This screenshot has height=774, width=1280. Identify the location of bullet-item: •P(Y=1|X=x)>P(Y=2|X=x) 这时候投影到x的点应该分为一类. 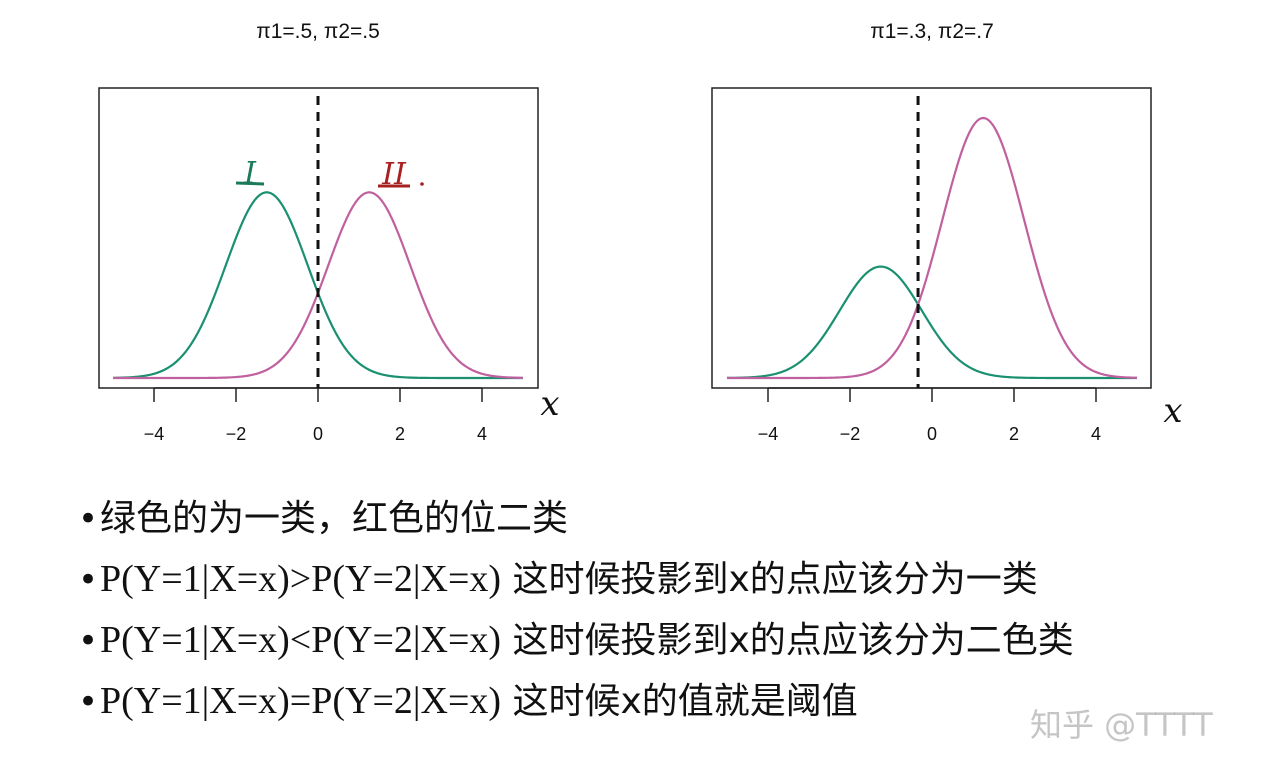
(678, 578).